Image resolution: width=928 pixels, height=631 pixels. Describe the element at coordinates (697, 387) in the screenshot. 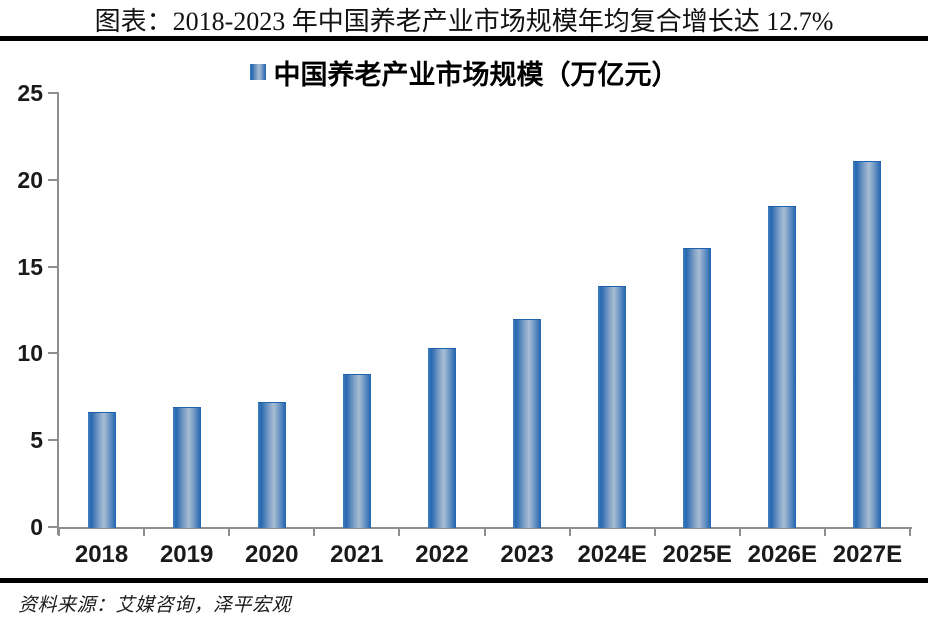

I see `bar-2025E` at that location.